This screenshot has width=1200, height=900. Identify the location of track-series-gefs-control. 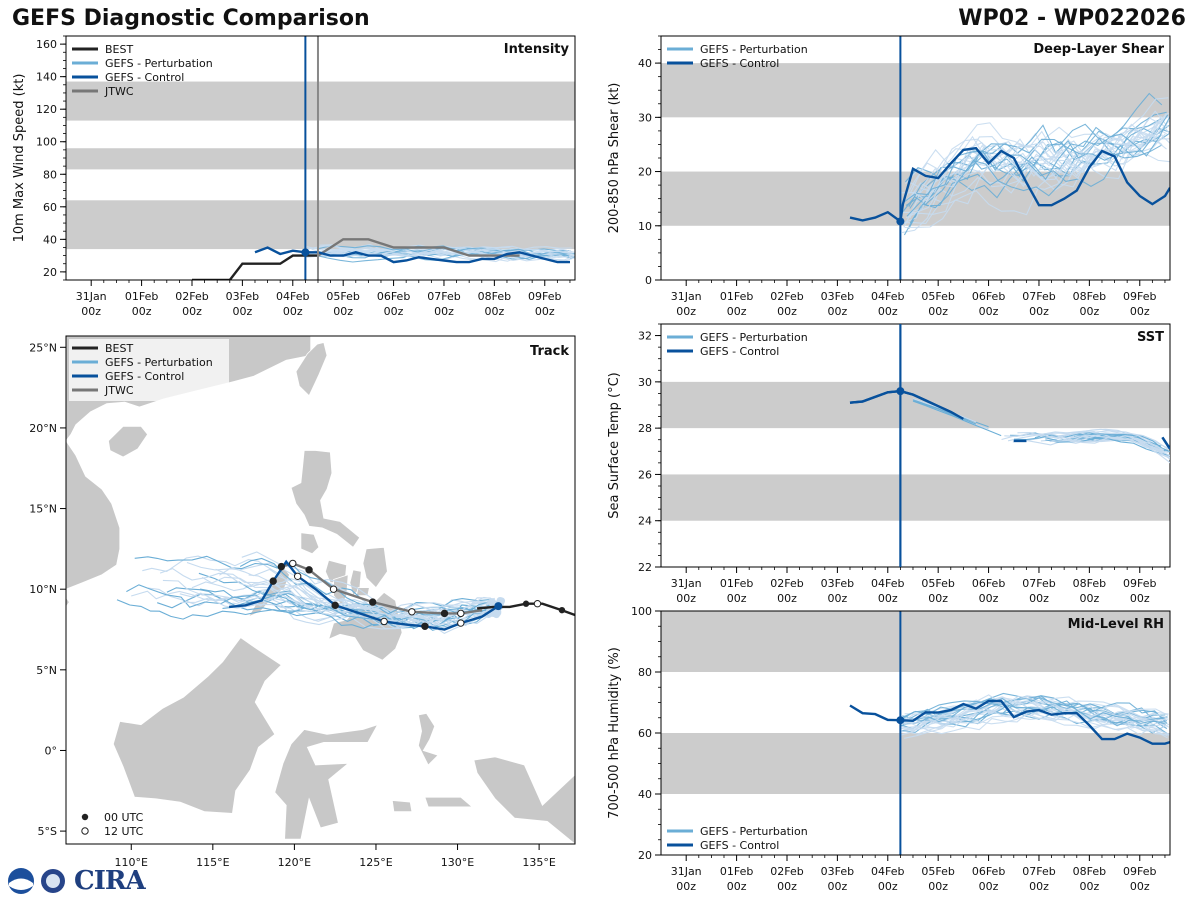
(363, 595).